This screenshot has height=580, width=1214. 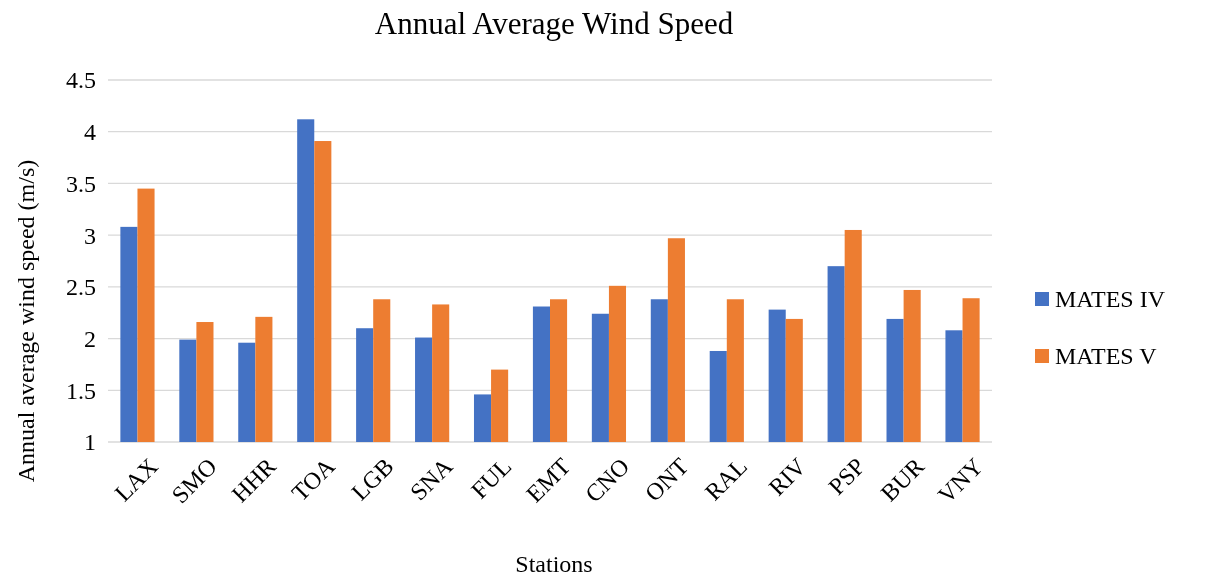 I want to click on y-tick-label: 4.5, so click(x=81, y=80).